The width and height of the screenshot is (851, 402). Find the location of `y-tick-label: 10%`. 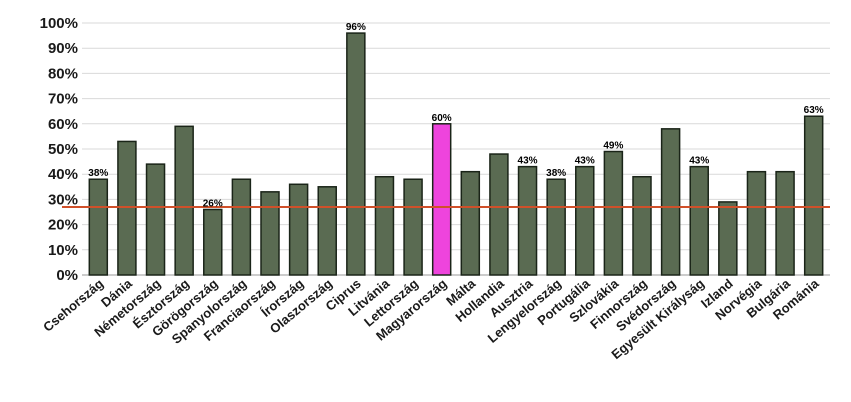

y-tick-label: 10% is located at coordinates (63, 250).